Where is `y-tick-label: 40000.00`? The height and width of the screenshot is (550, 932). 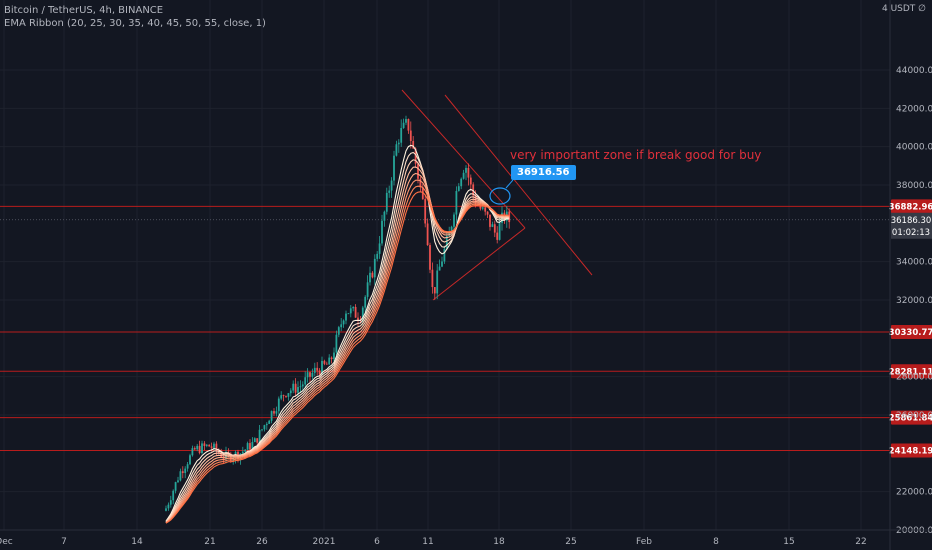 y-tick-label: 40000.00 is located at coordinates (914, 148).